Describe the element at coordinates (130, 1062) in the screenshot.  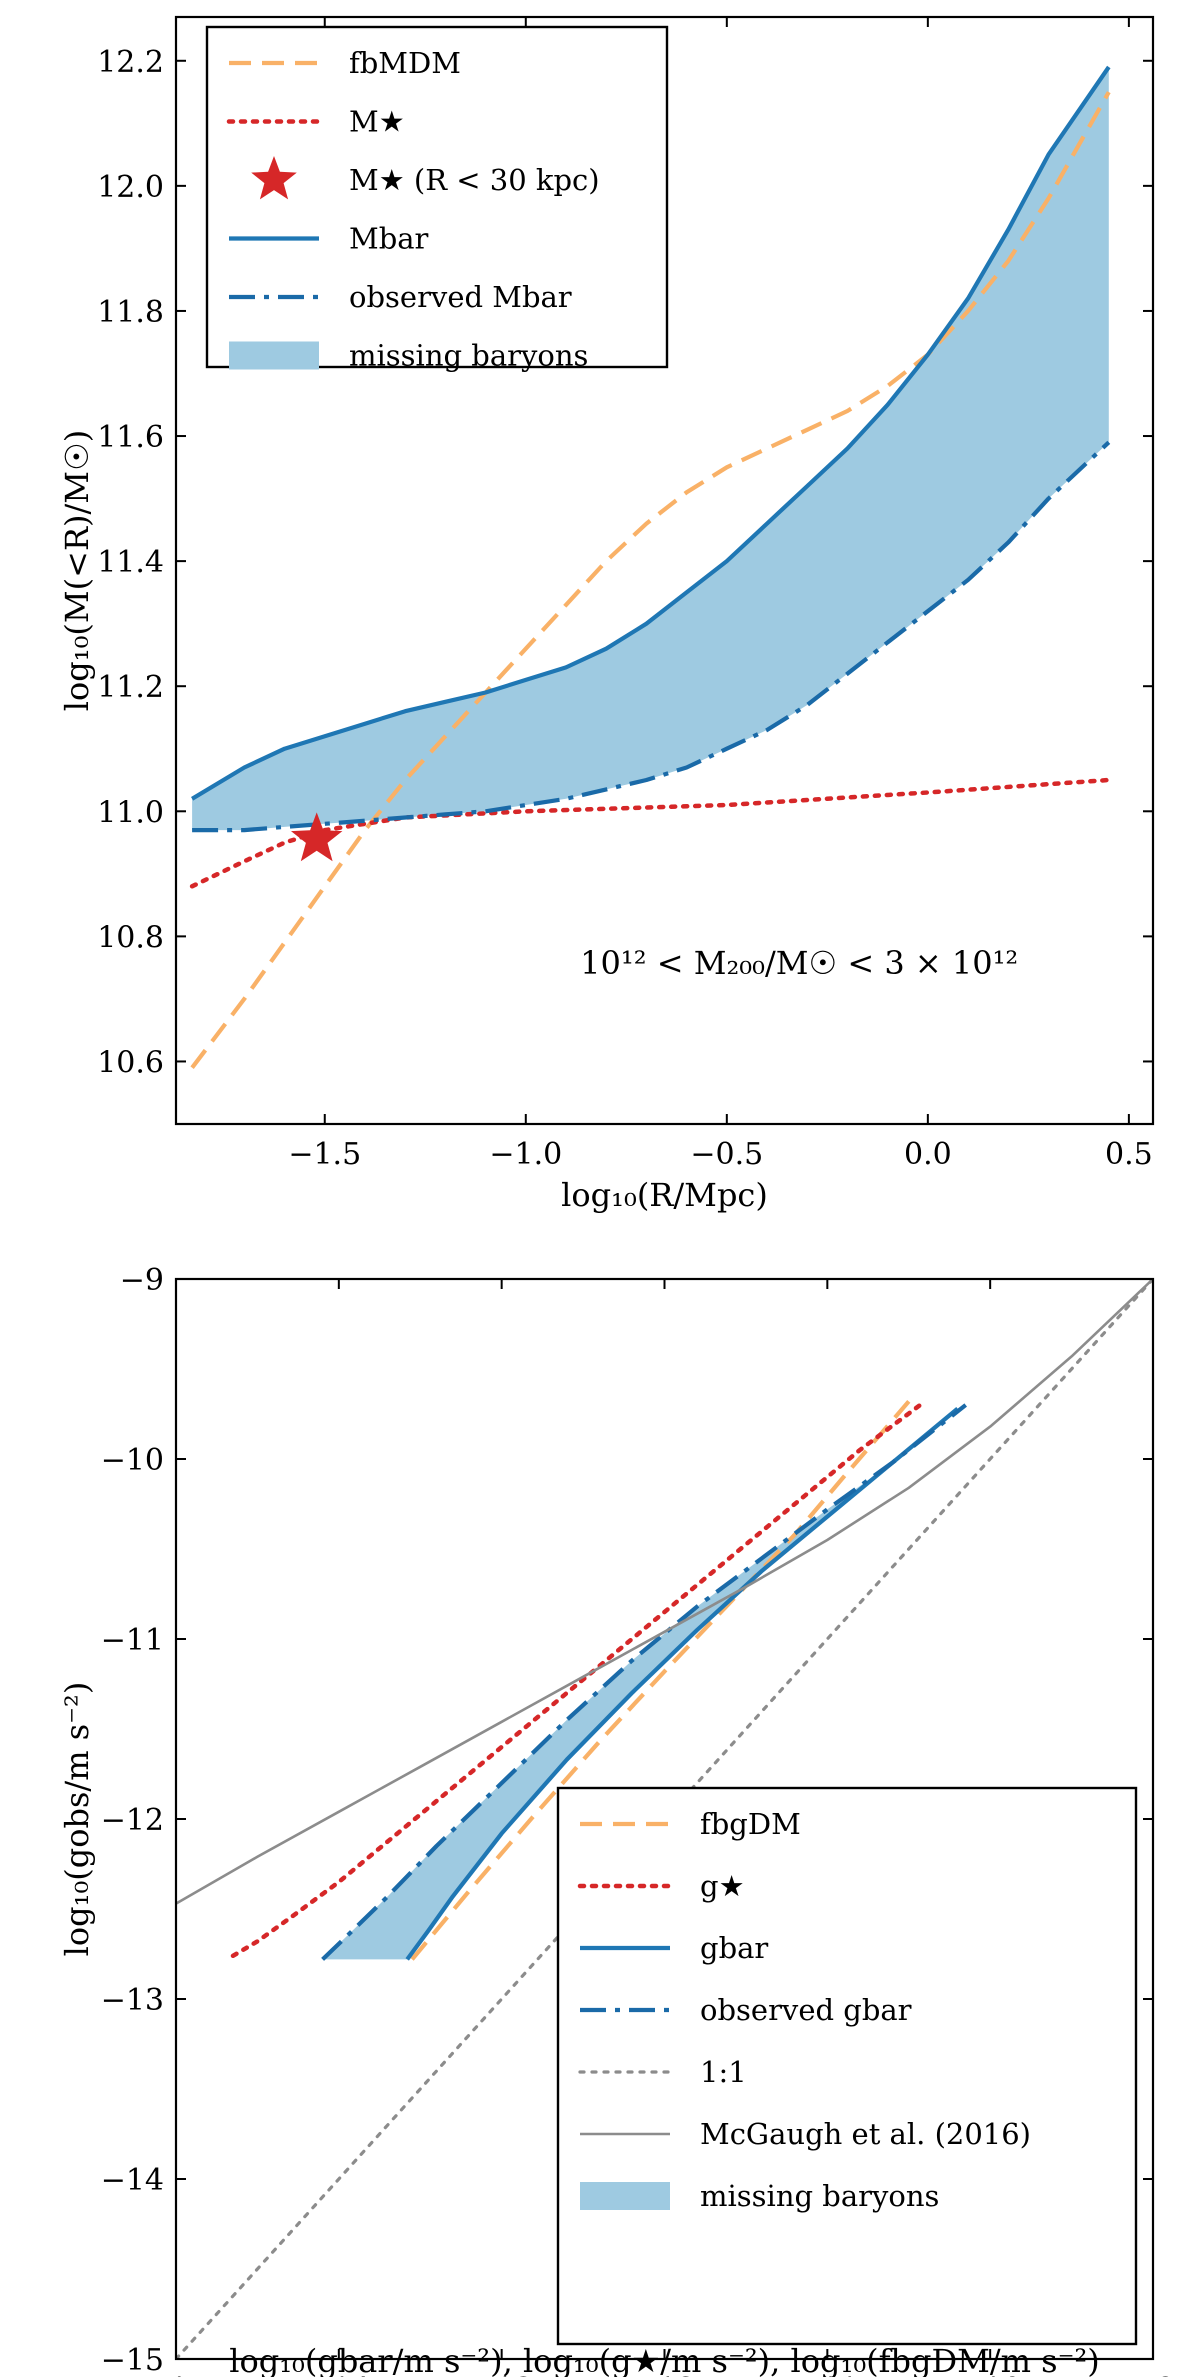
I see `y-tick-label: 10.6` at that location.